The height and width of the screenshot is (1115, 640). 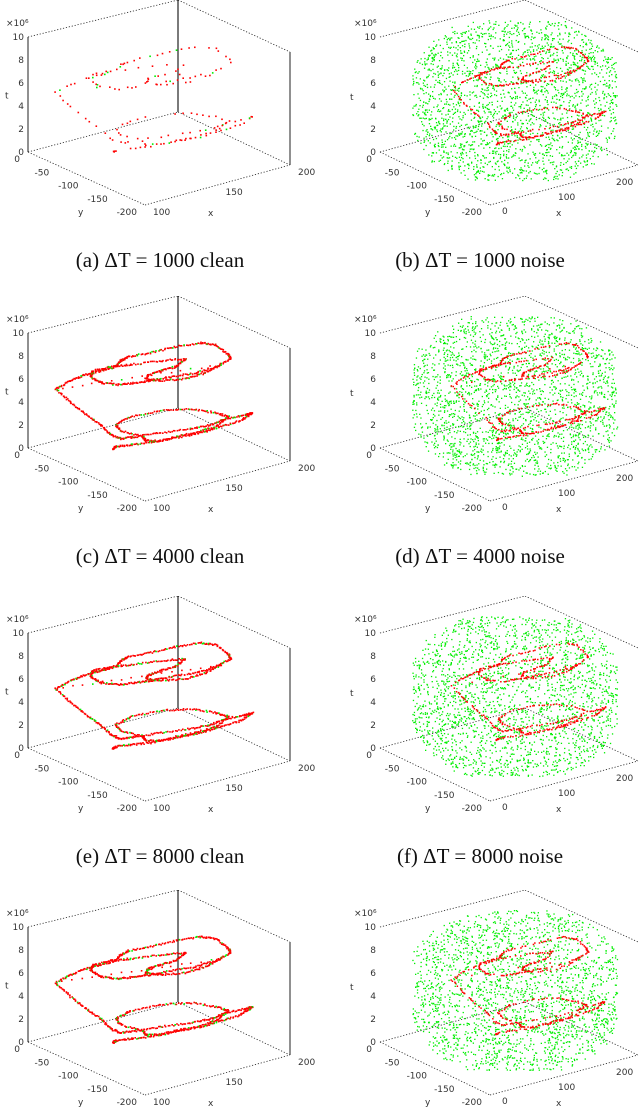 I want to click on x-tick-label: 200, so click(x=306, y=1063).